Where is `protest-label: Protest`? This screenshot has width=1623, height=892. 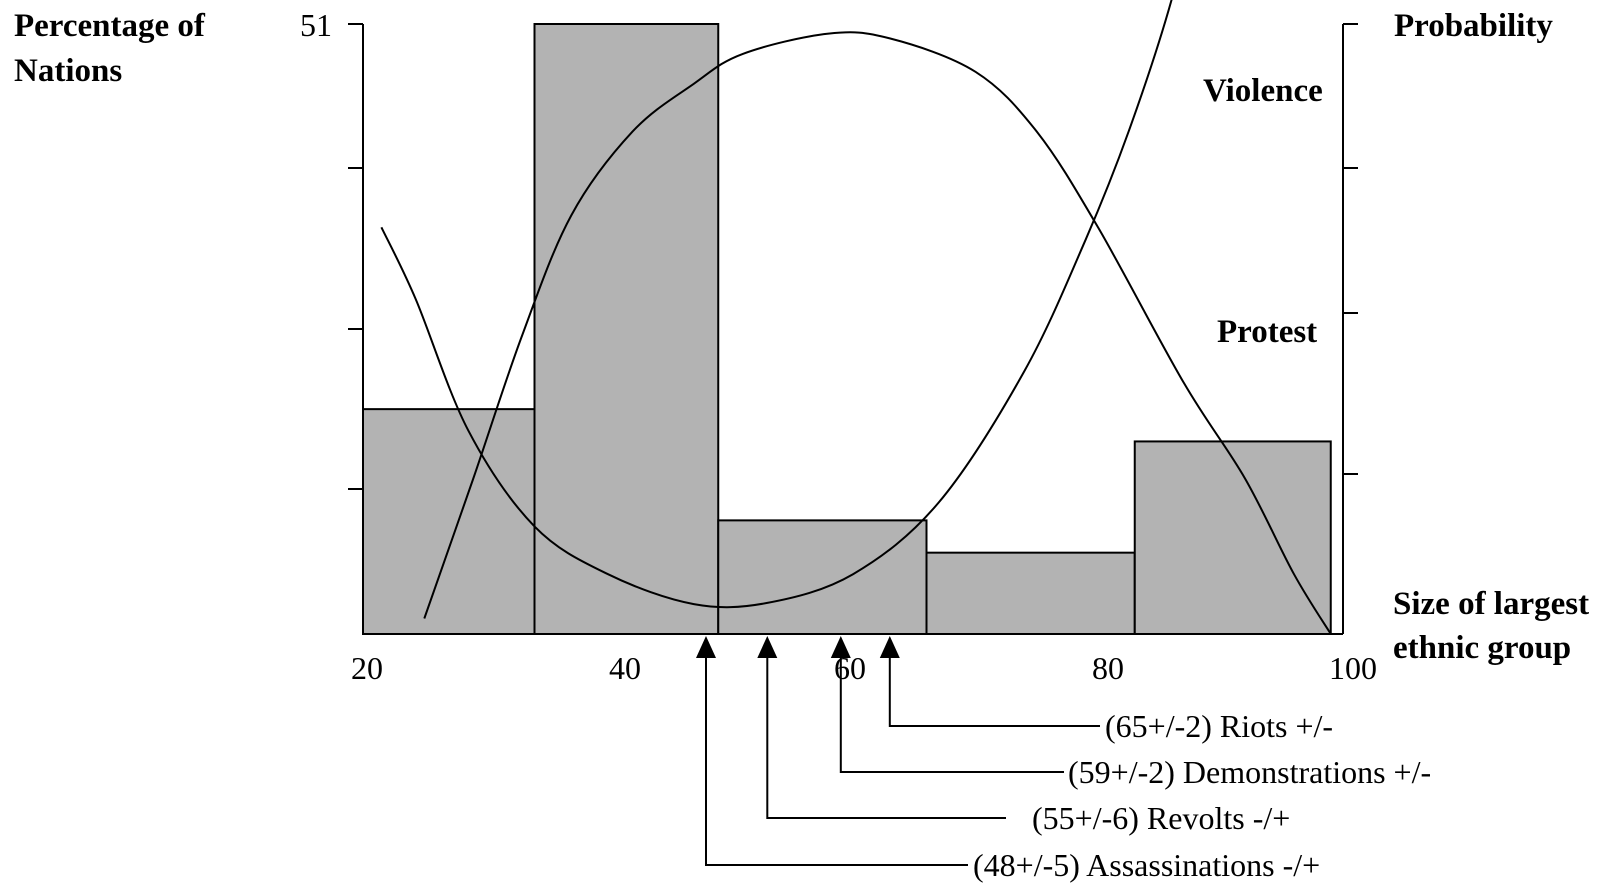
protest-label: Protest is located at coordinates (1267, 332).